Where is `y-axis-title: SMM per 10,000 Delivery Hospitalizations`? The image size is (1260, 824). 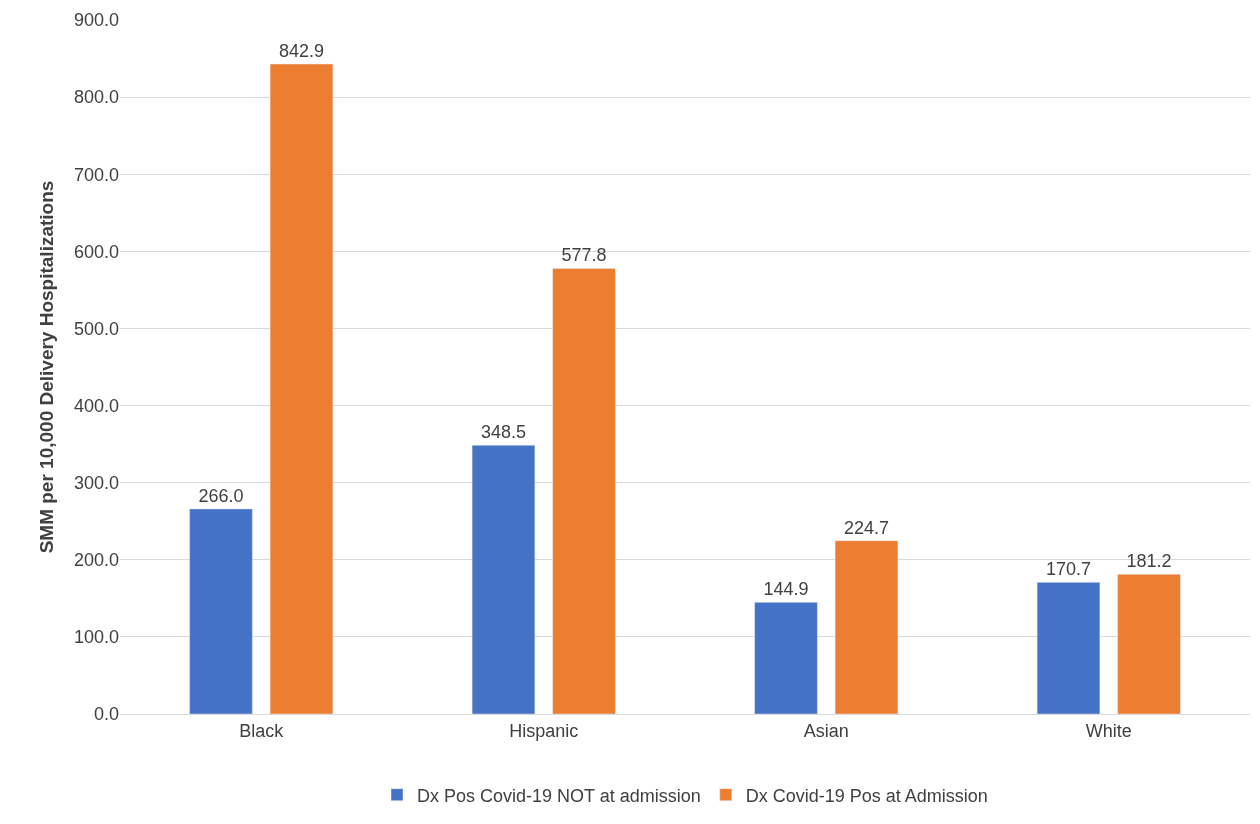 y-axis-title: SMM per 10,000 Delivery Hospitalizations is located at coordinates (46, 367).